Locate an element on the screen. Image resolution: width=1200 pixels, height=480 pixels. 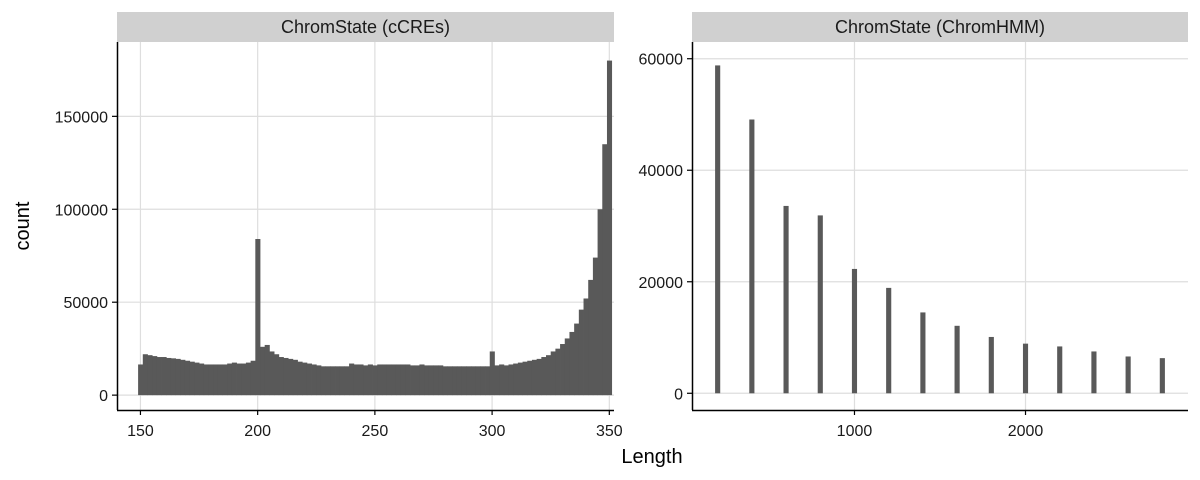
x-tick-label-cCREs-4: 350 is located at coordinates (609, 431).